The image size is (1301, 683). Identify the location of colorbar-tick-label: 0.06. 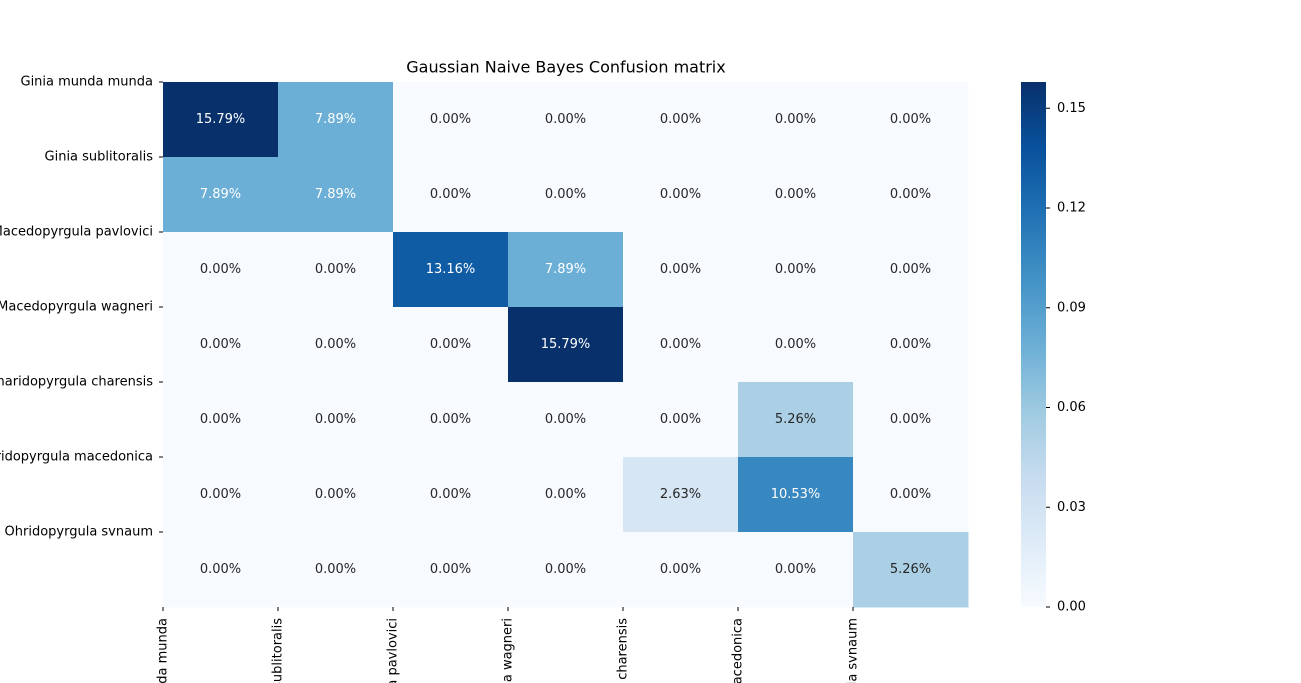
(1071, 407).